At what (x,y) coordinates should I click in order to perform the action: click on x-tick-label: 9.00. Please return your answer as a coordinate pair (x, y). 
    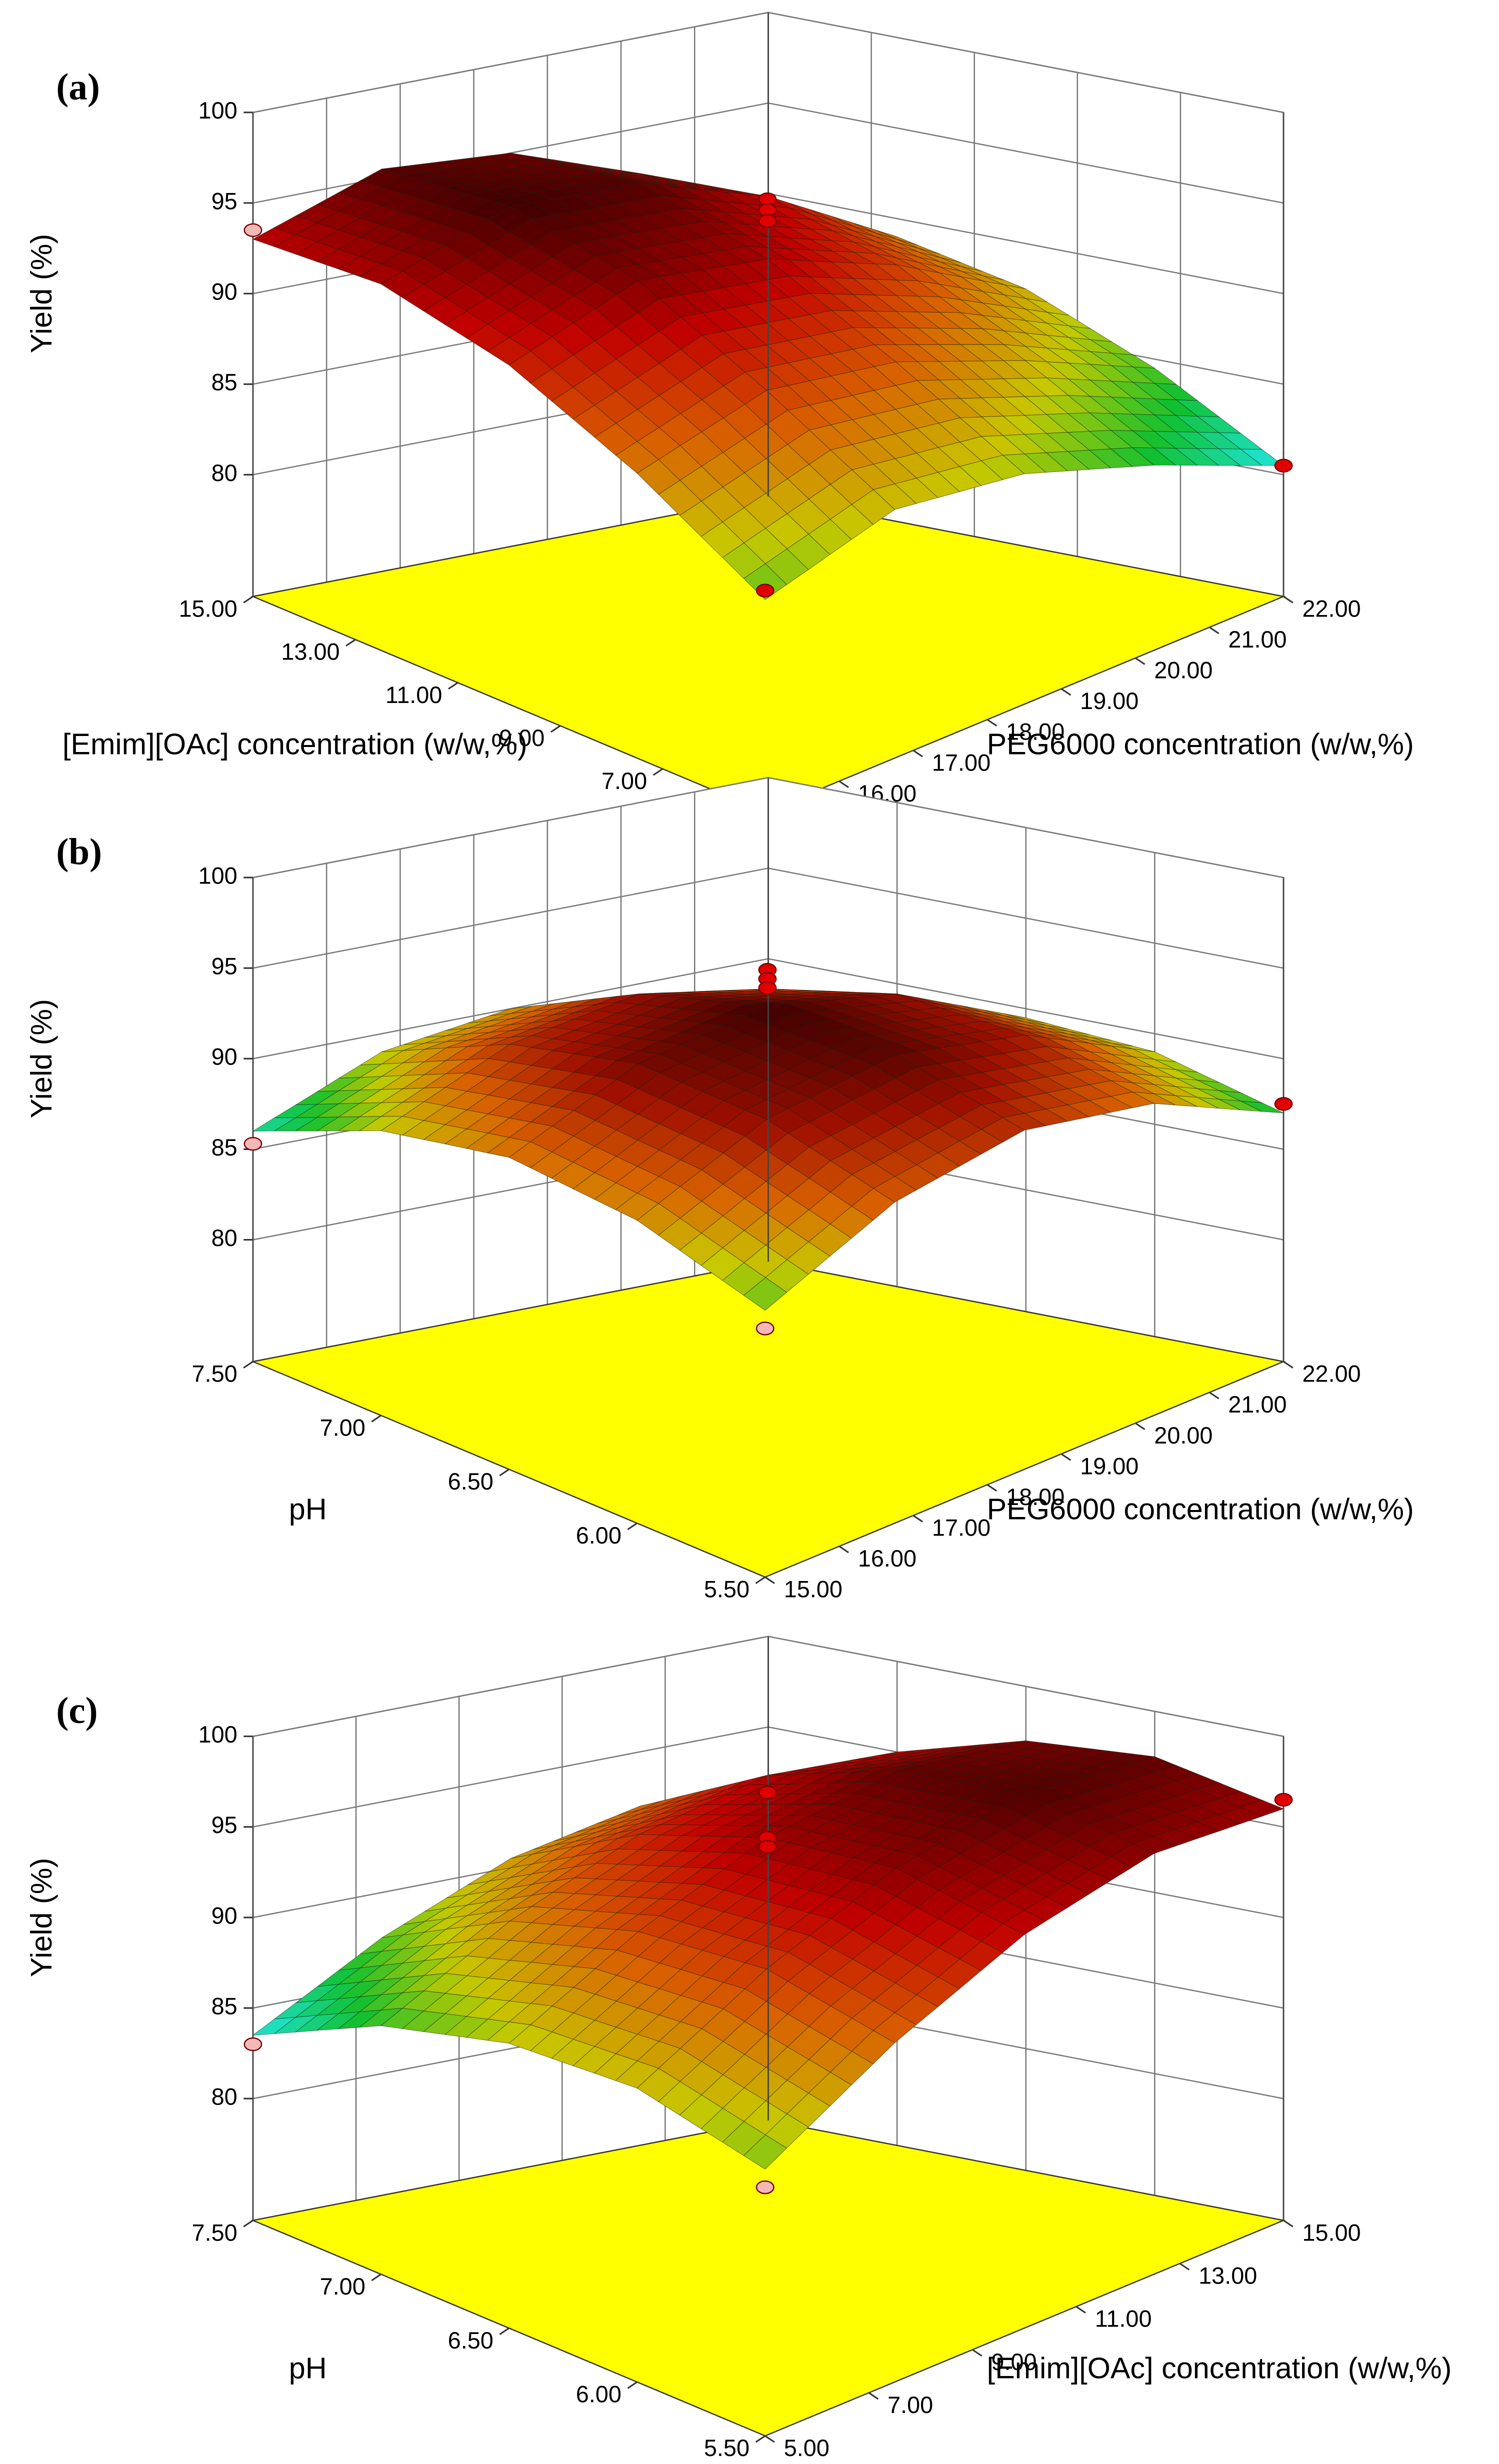
    Looking at the image, I should click on (521, 738).